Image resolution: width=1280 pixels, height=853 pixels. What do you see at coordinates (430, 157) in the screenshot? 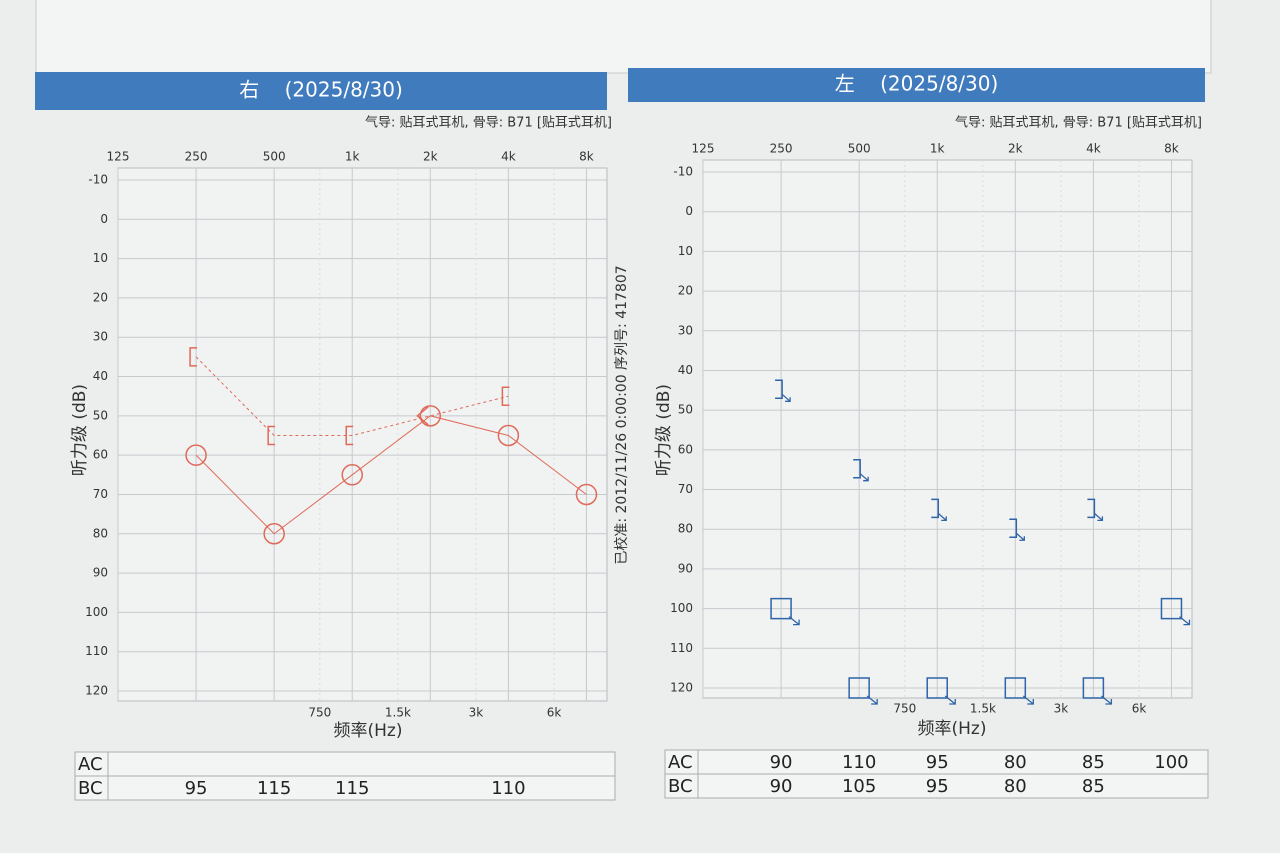
I see `x-tick-label: 2k` at bounding box center [430, 157].